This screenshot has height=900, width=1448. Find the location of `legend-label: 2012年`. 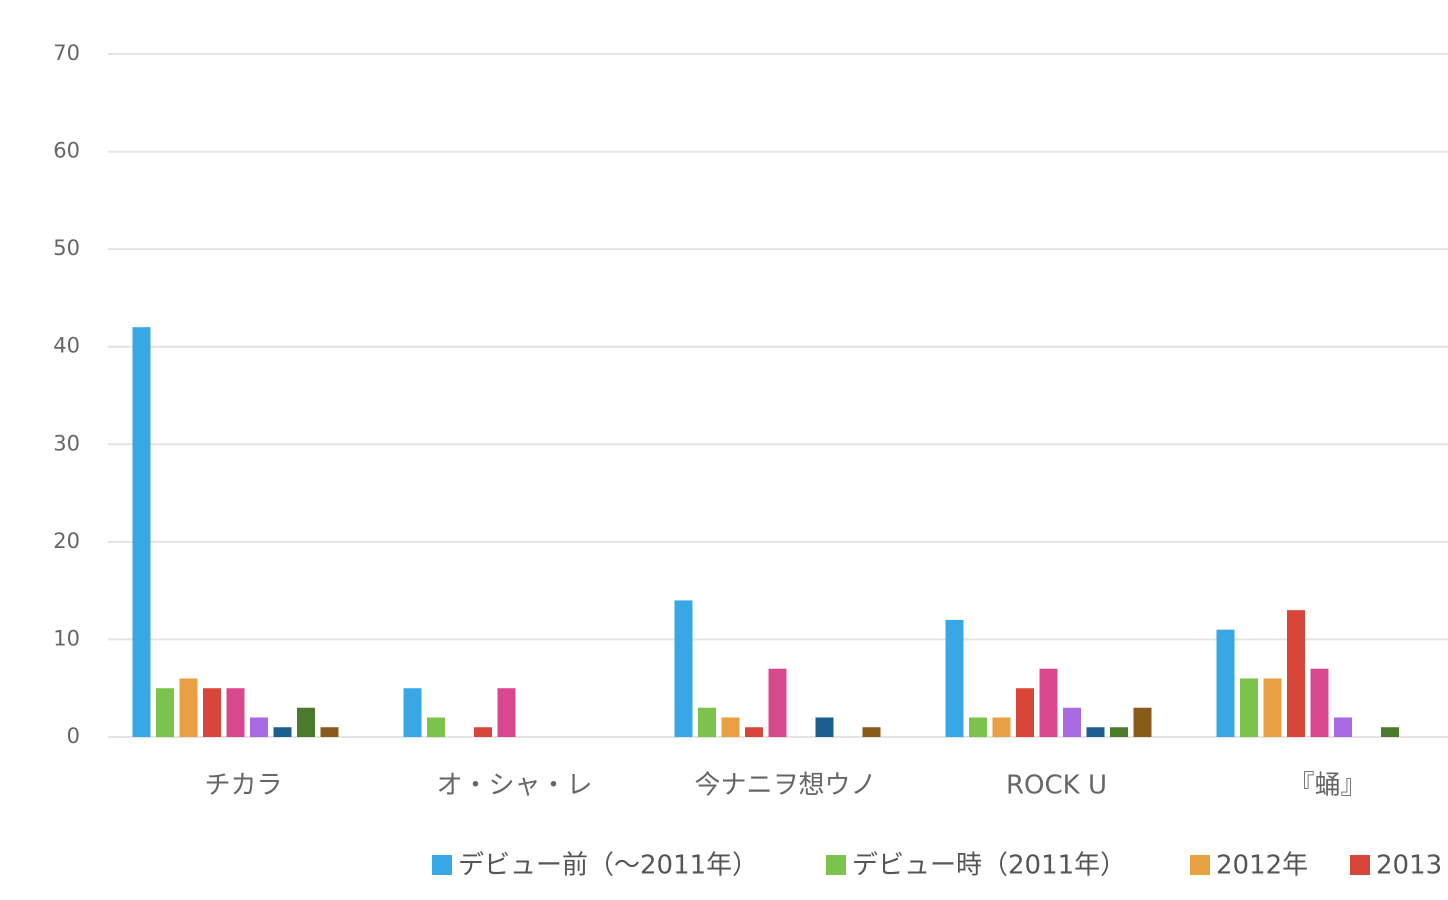

legend-label: 2012年 is located at coordinates (1262, 866).